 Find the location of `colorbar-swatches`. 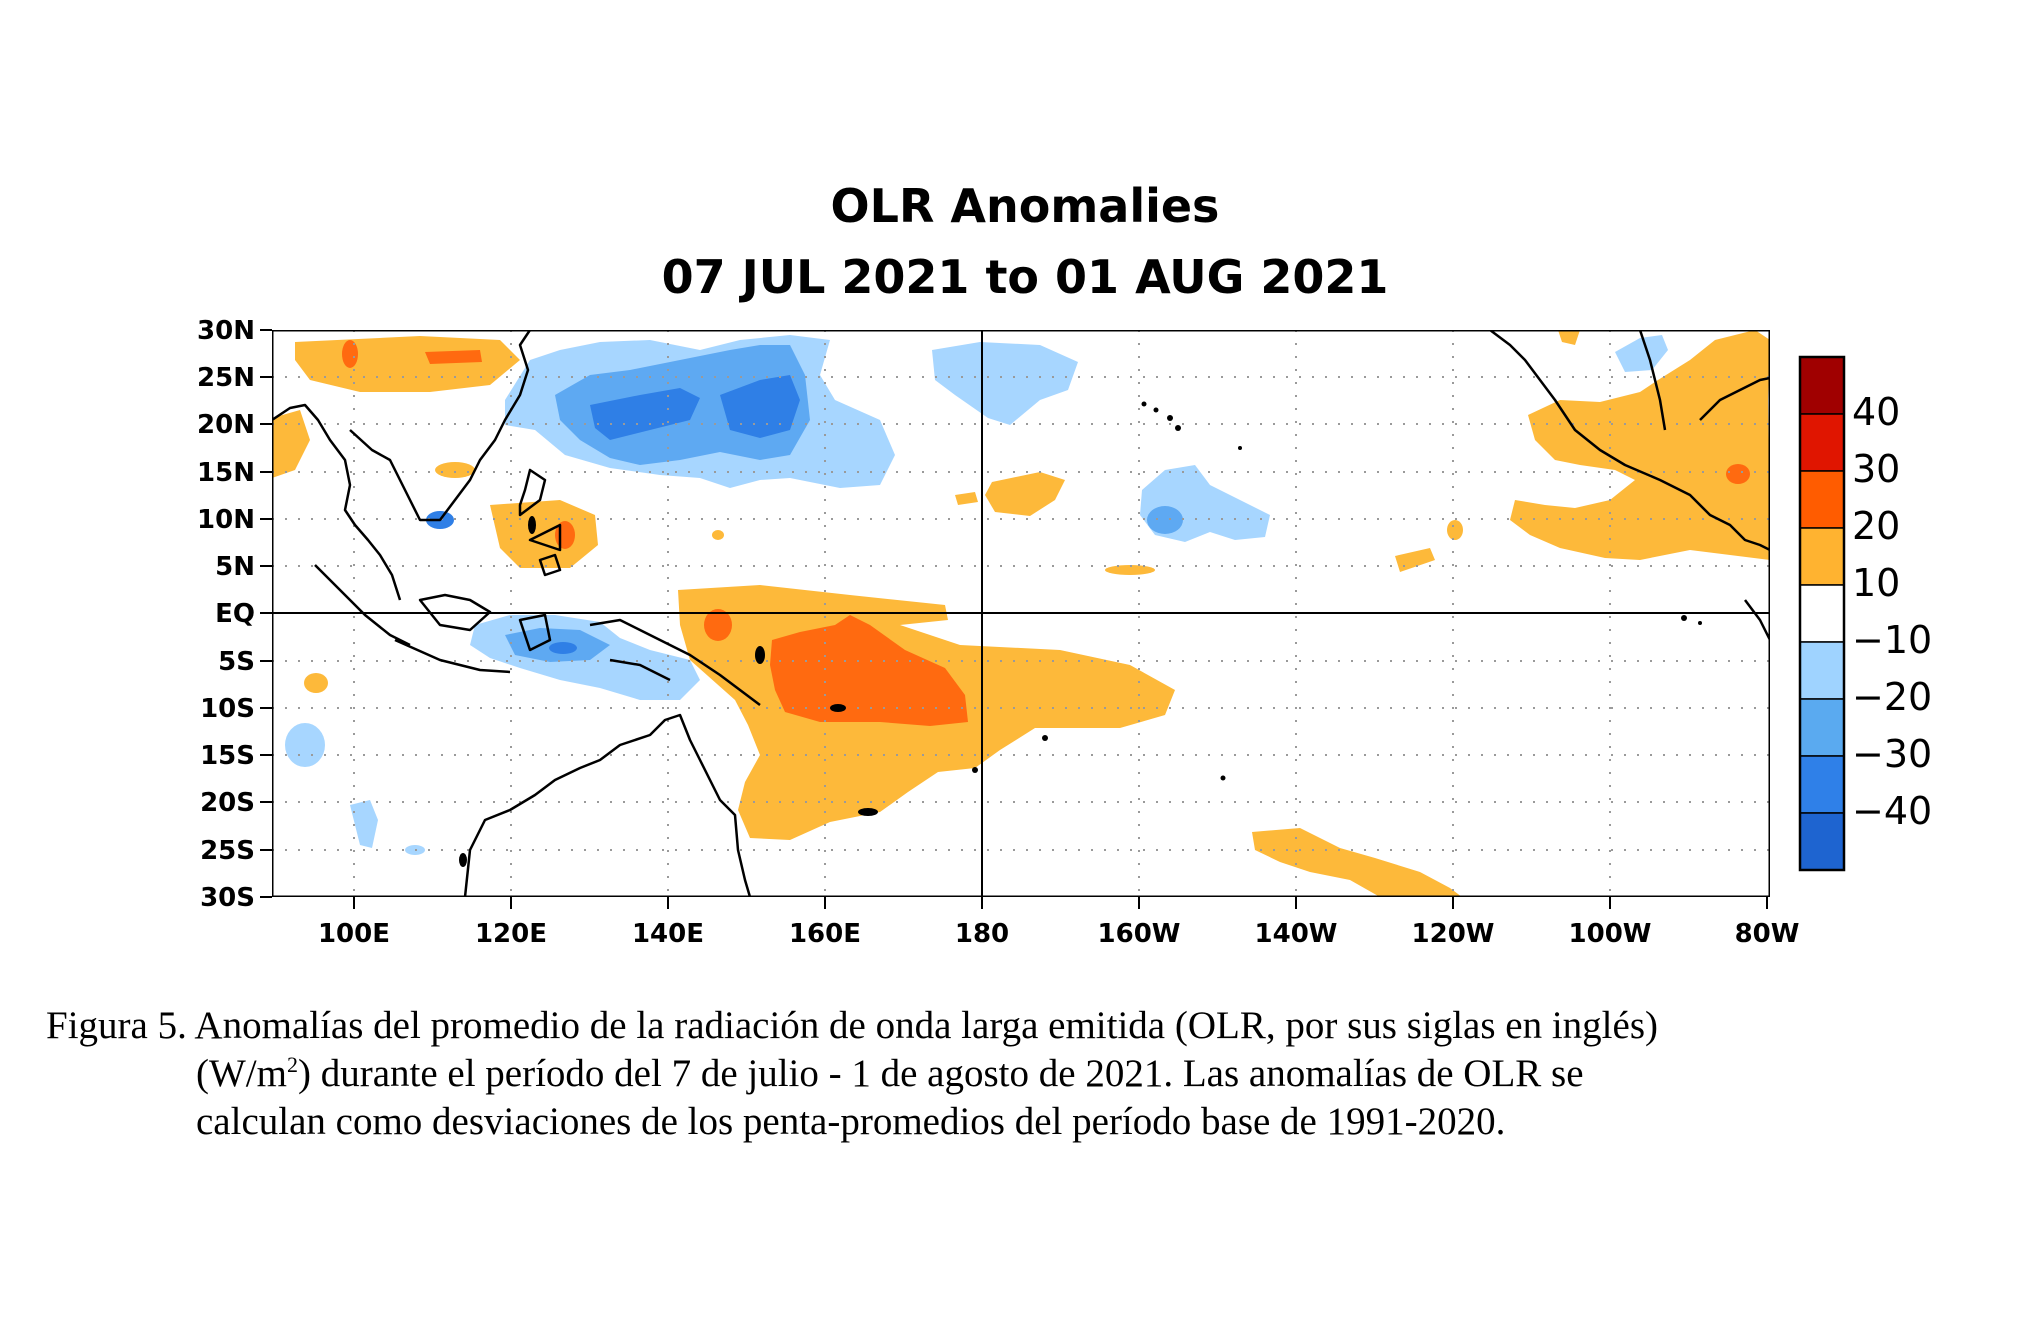

colorbar-swatches is located at coordinates (1822, 613).